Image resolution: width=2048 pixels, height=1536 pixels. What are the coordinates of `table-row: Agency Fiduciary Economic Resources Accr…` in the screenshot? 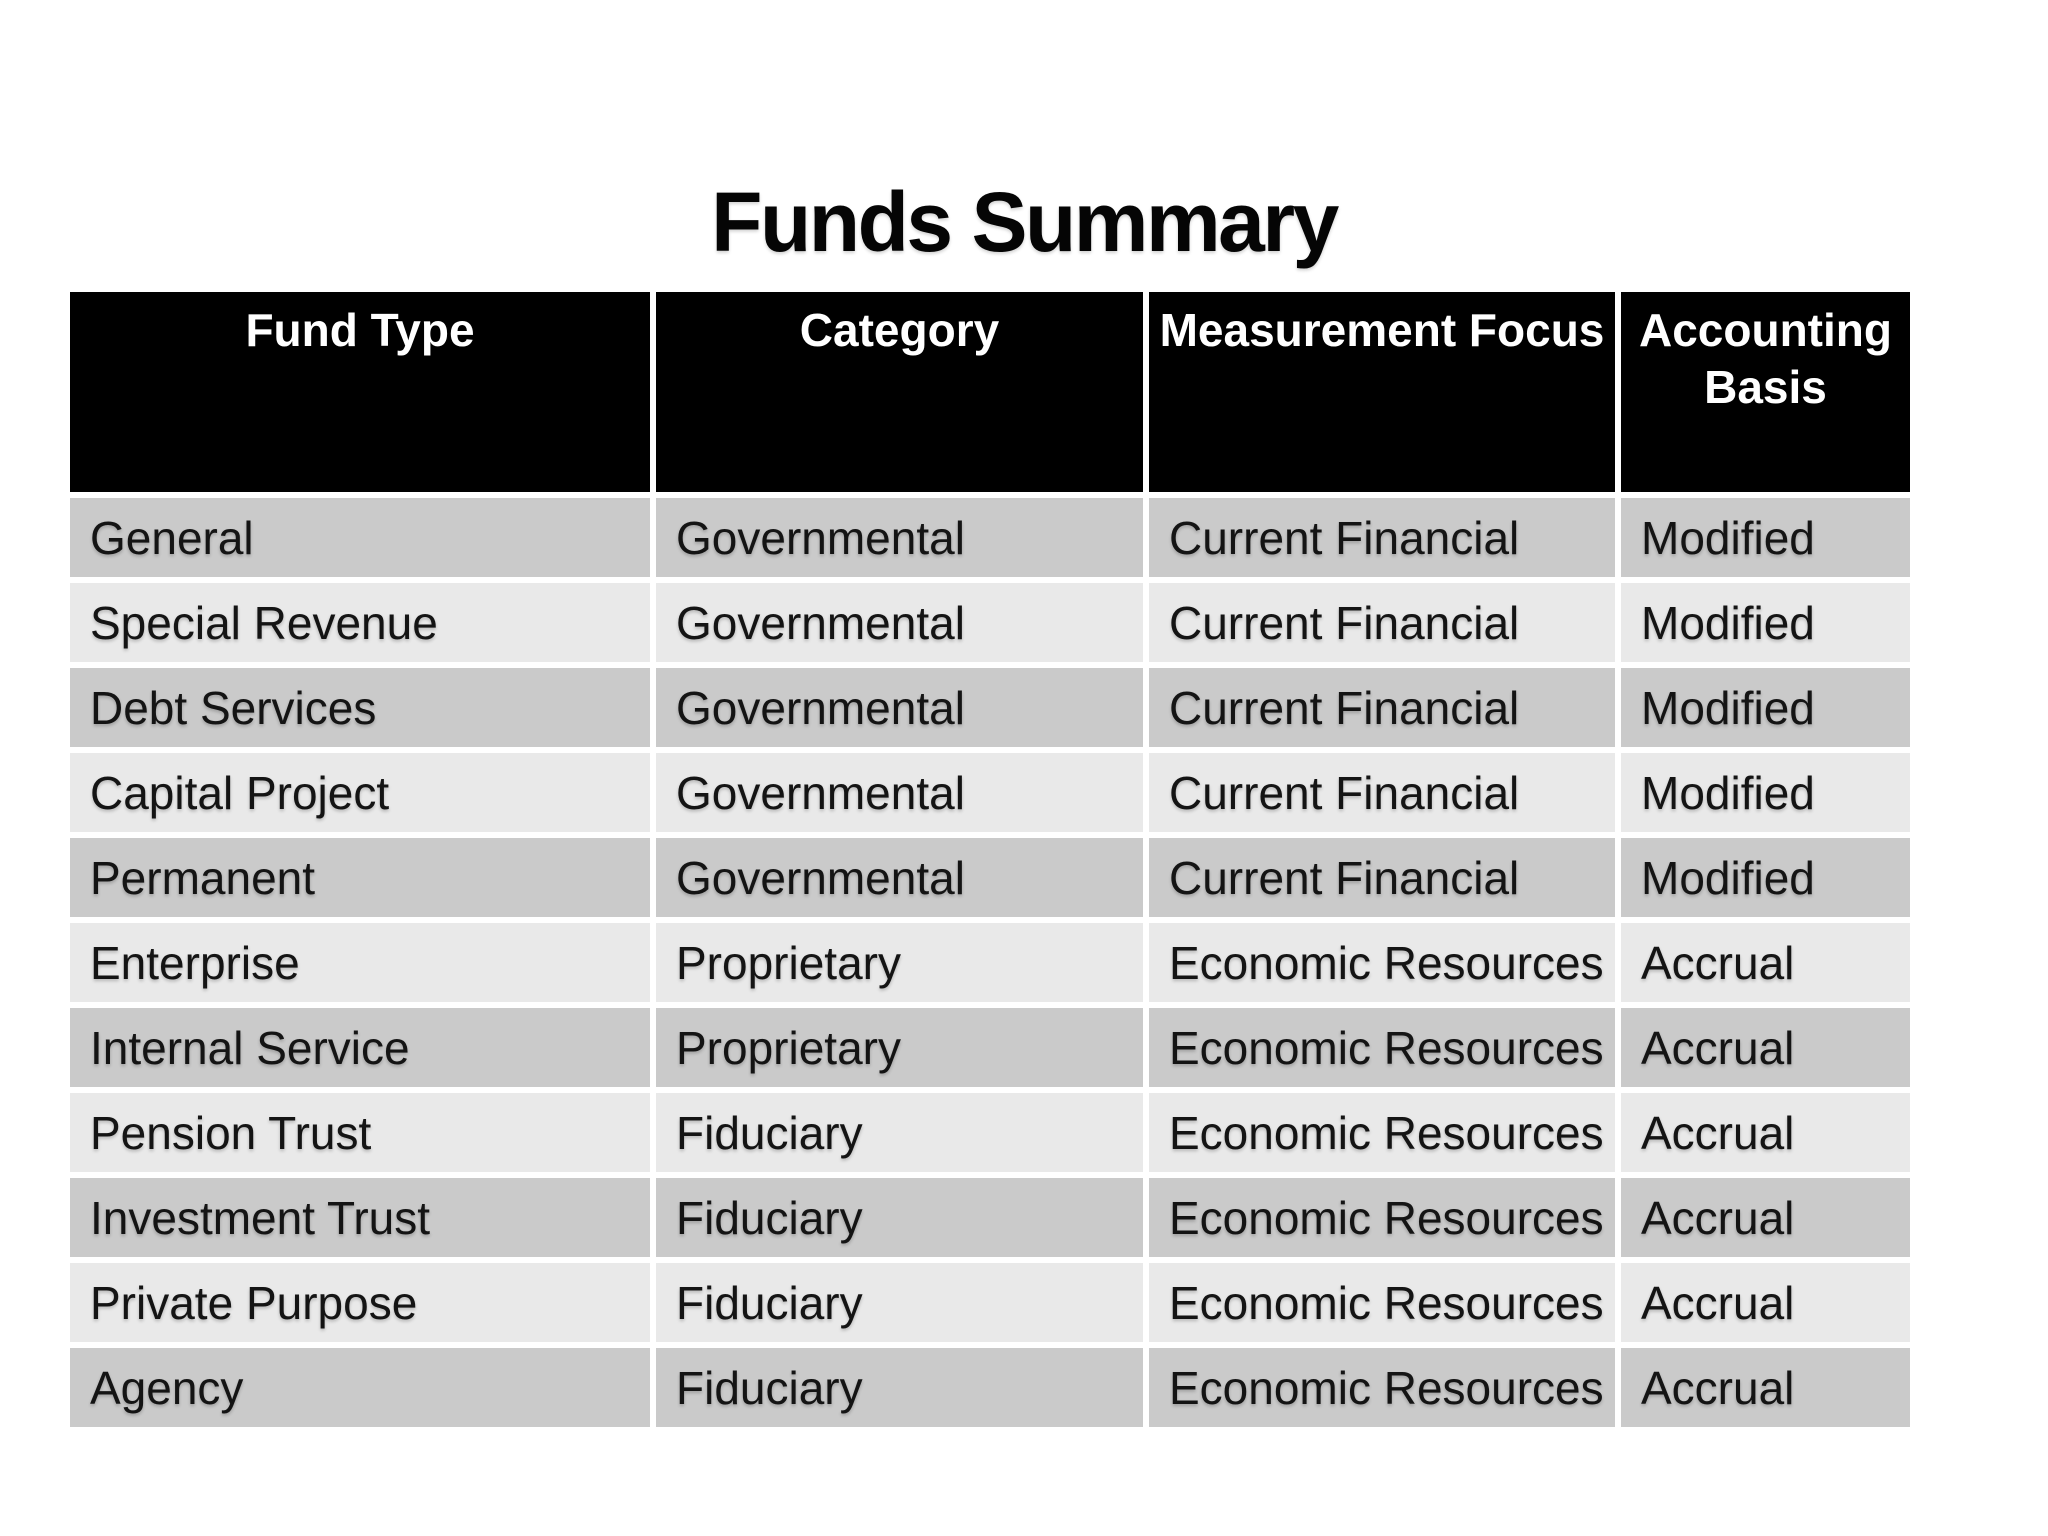 It's located at (990, 1387).